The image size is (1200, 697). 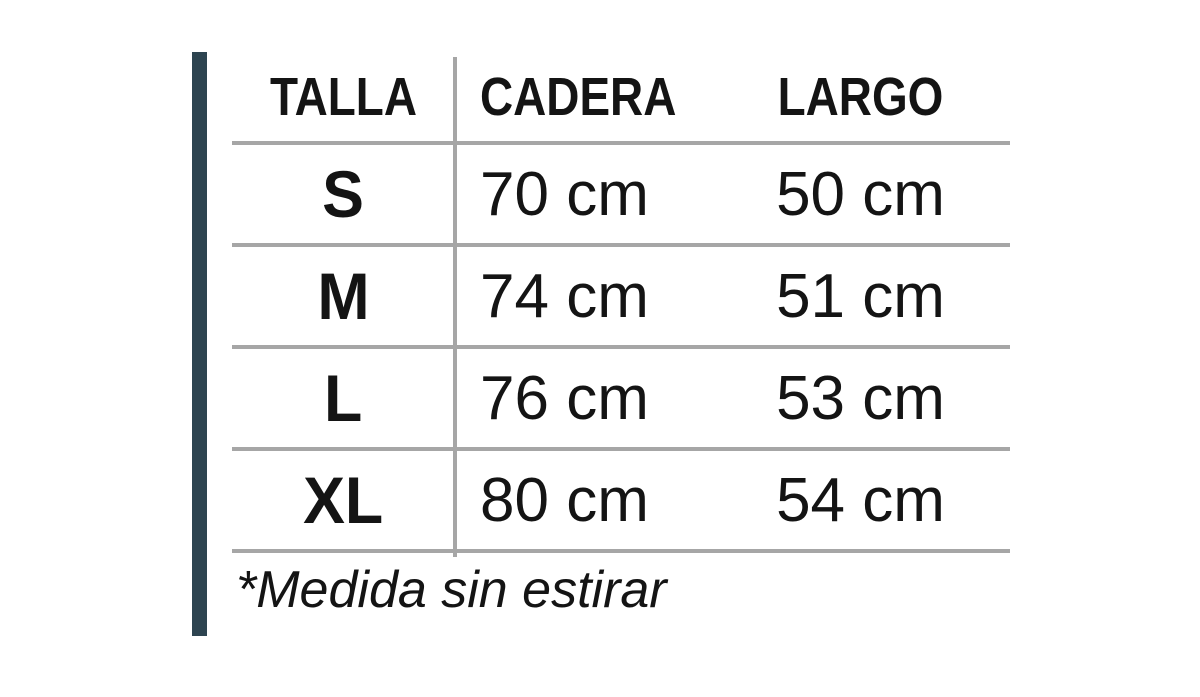 What do you see at coordinates (860, 500) in the screenshot?
I see `largo-value: 54 cm` at bounding box center [860, 500].